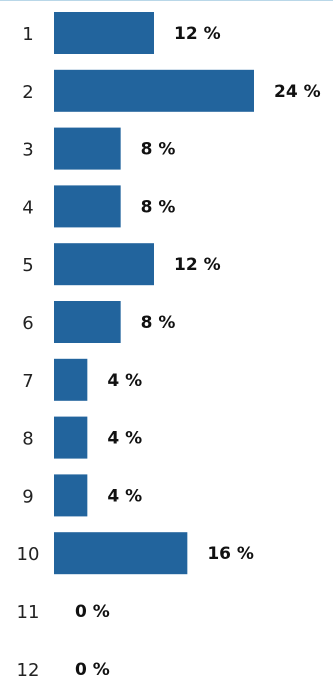  What do you see at coordinates (27, 34) in the screenshot?
I see `category-label-1: 1` at bounding box center [27, 34].